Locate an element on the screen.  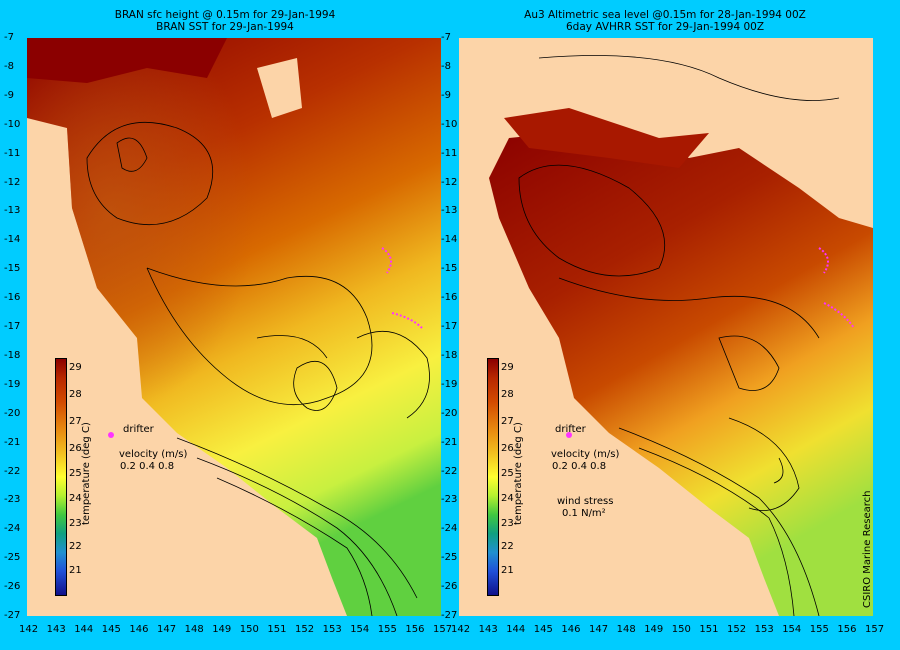
right-wind-stress-label: wind stress is located at coordinates (585, 501).